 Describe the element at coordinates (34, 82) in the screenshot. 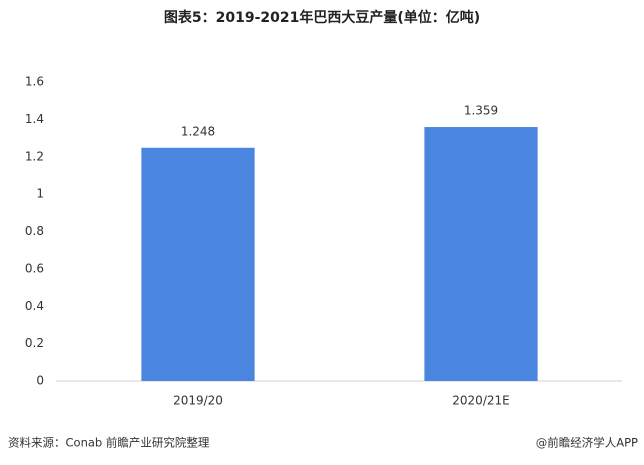

I see `y-tick-label: 1.6` at that location.